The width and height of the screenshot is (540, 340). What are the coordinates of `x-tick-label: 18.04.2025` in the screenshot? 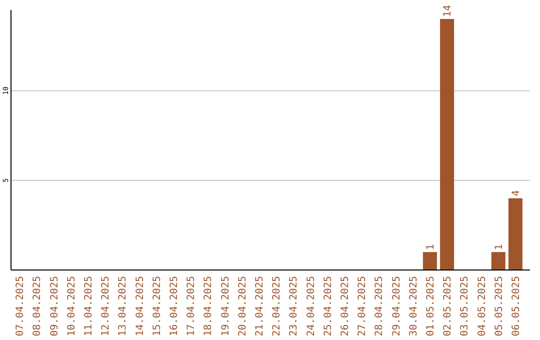 It's located at (208, 306).